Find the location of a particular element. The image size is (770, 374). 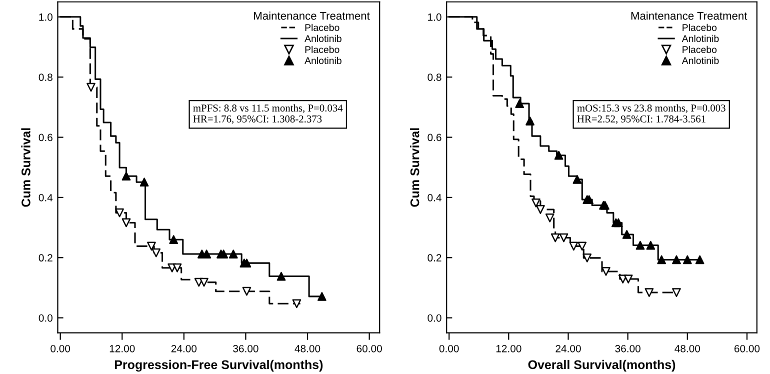

annotation: mPFS: 8.8 vs 11.5 months, P=0.034 HR=1.76, 95%CI: 1.308-2.373 is located at coordinates (268, 114).